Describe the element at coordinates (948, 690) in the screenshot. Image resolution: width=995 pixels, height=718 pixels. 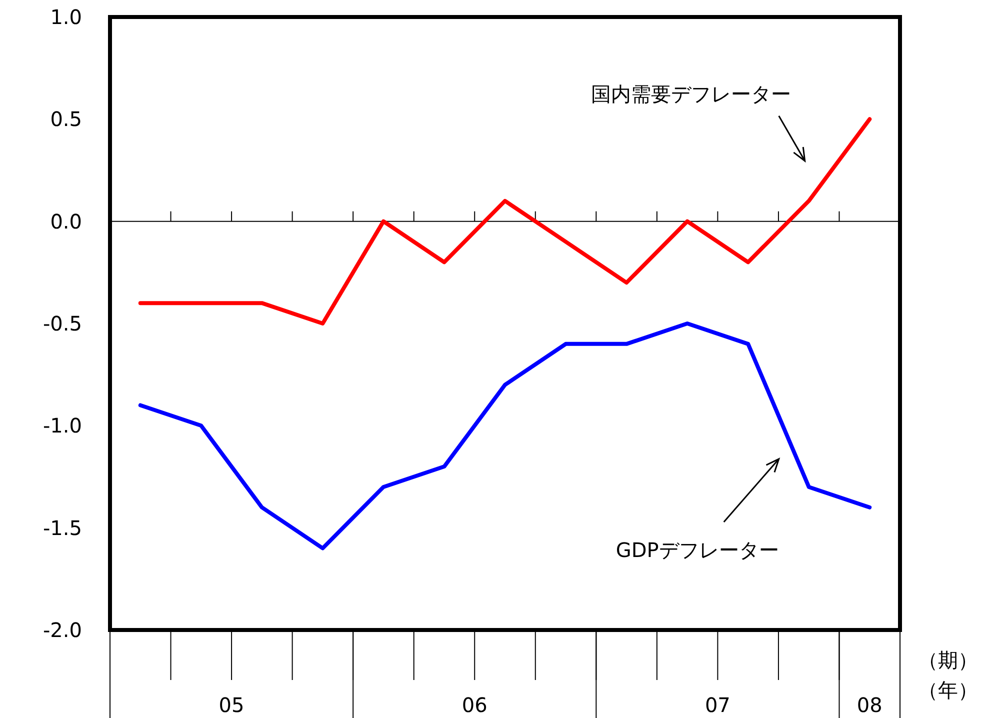
I see `text: （年）` at that location.